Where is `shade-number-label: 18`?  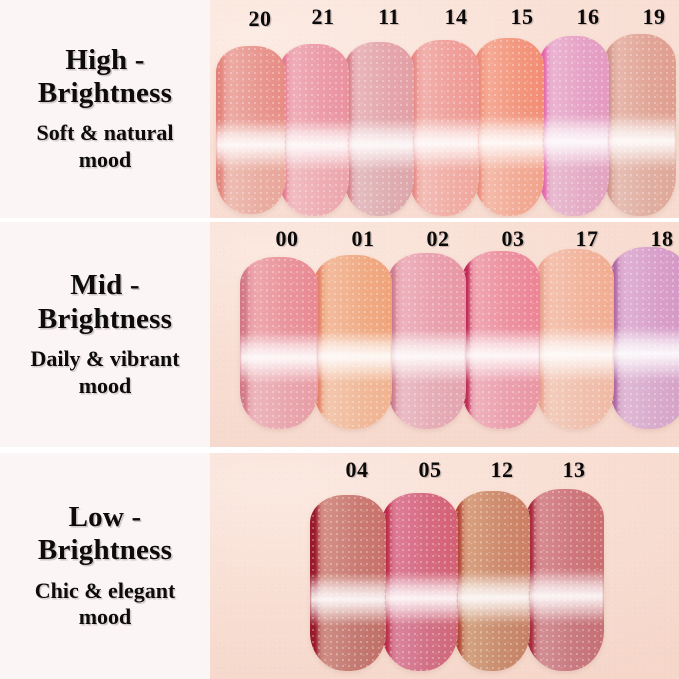 shade-number-label: 18 is located at coordinates (662, 238).